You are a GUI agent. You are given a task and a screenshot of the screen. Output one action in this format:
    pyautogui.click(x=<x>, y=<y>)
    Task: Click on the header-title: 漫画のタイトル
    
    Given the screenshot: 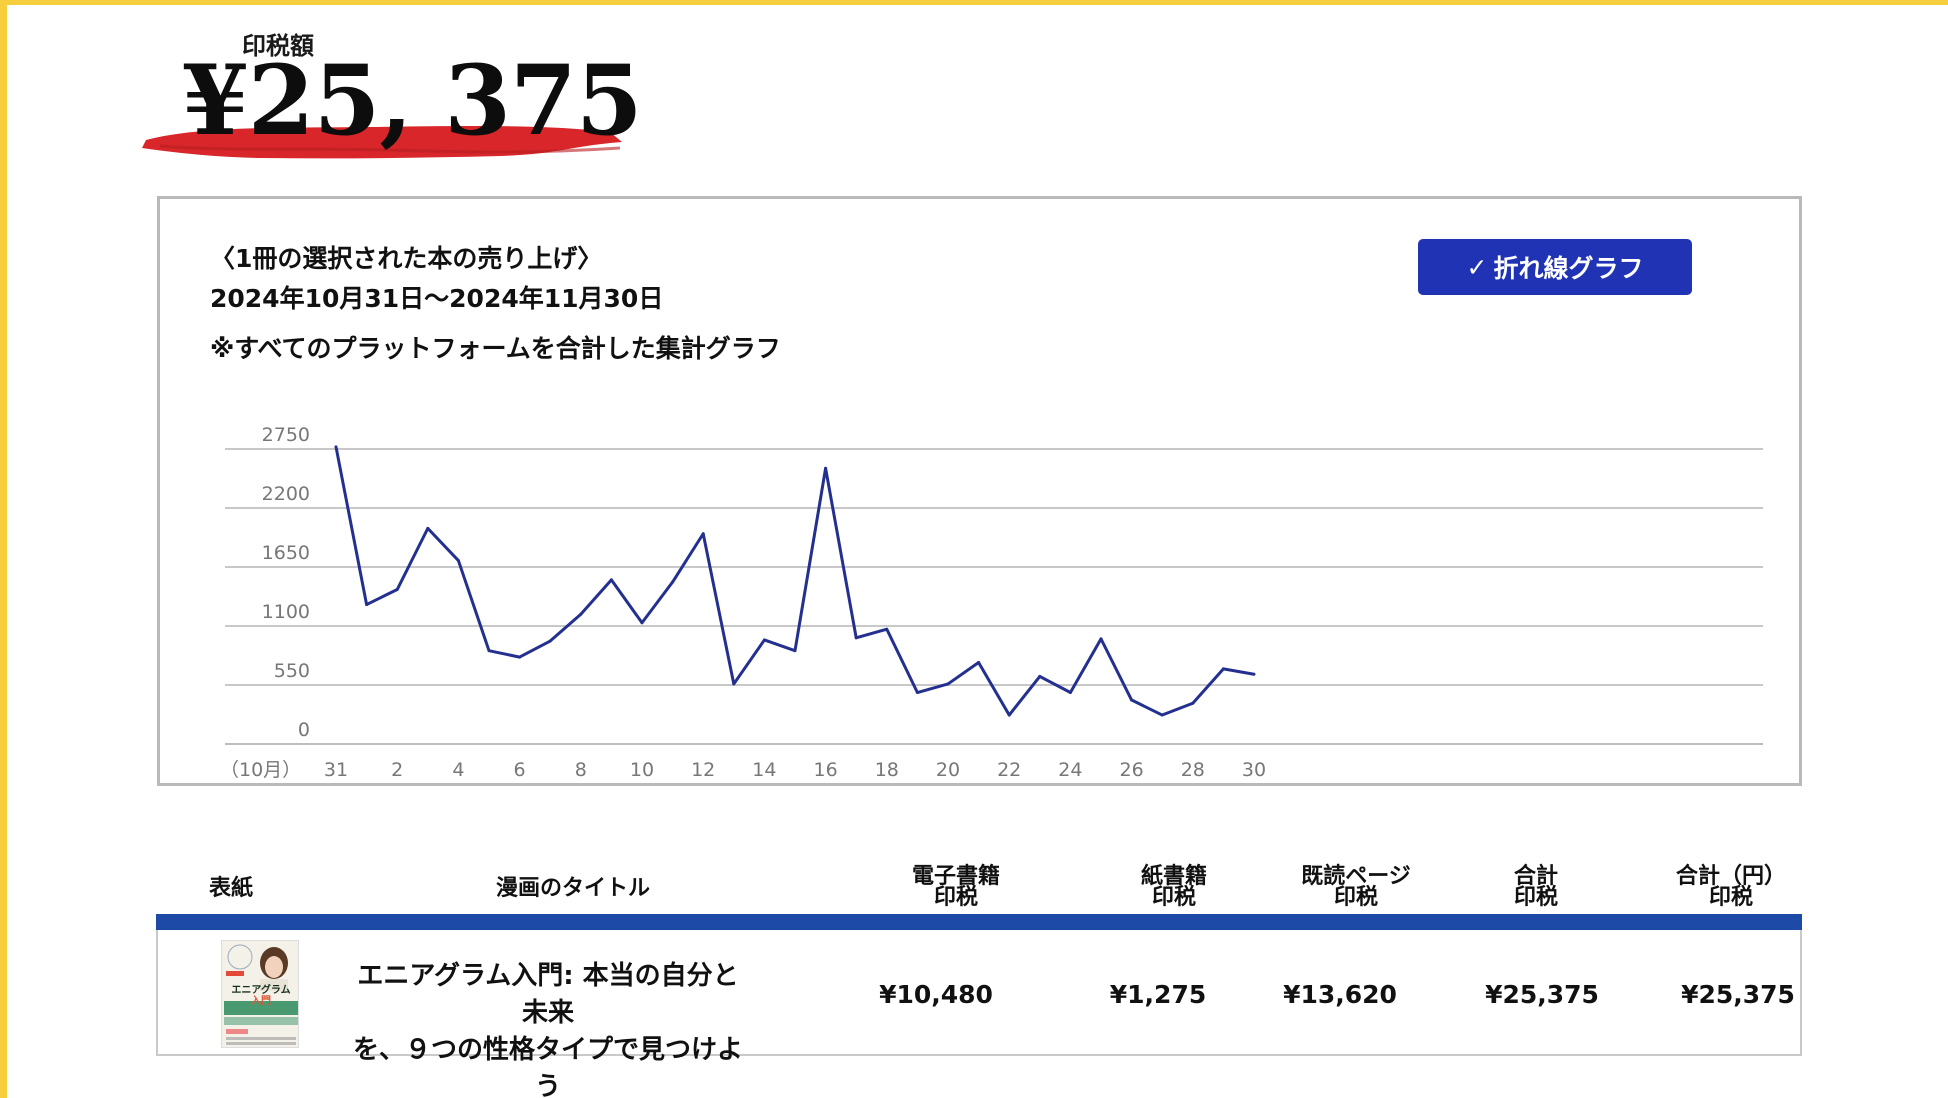 What is the action you would take?
    pyautogui.click(x=573, y=888)
    